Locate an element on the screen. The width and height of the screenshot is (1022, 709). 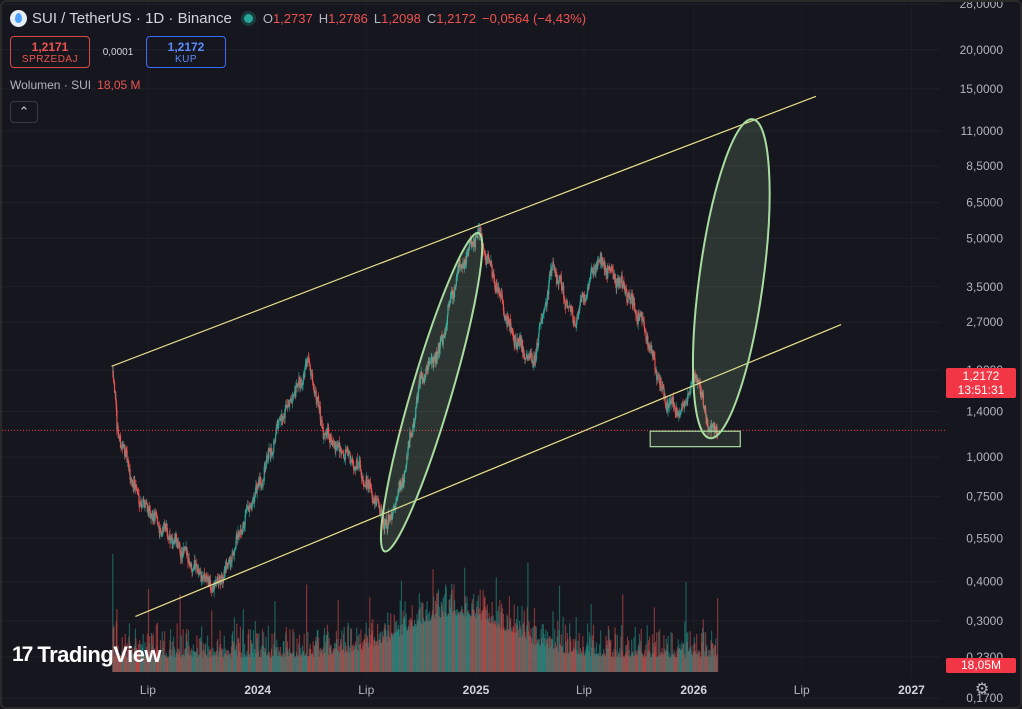
sell-button: 1,2171 SPRZEDAJ is located at coordinates (50, 52).